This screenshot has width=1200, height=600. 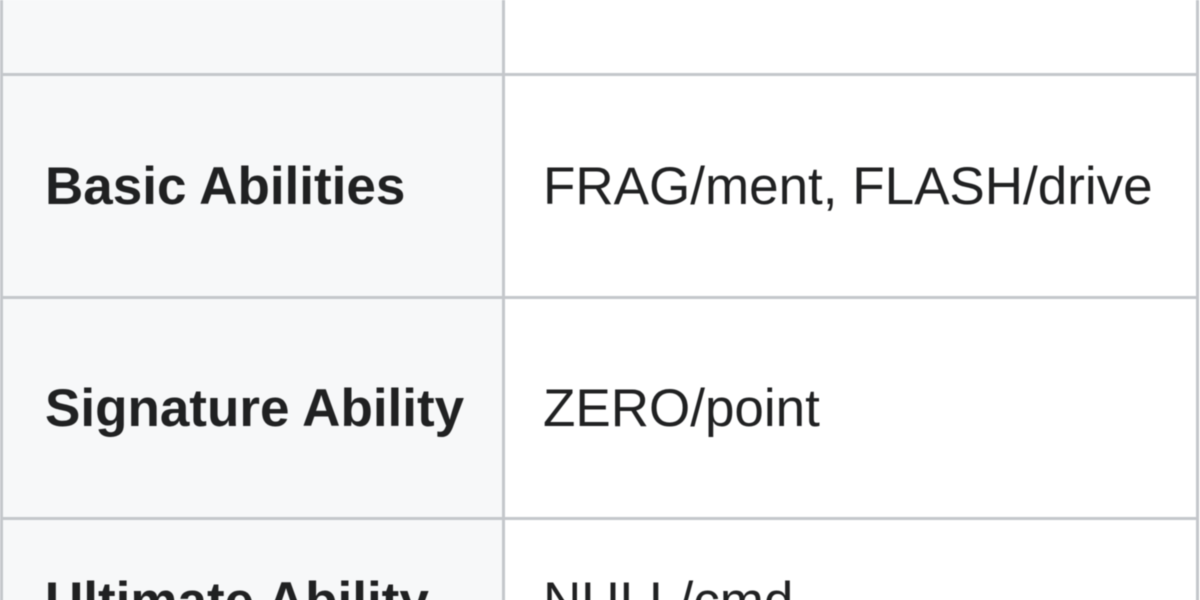 I want to click on row-label-cell: Ultimate Ability, so click(x=254, y=560).